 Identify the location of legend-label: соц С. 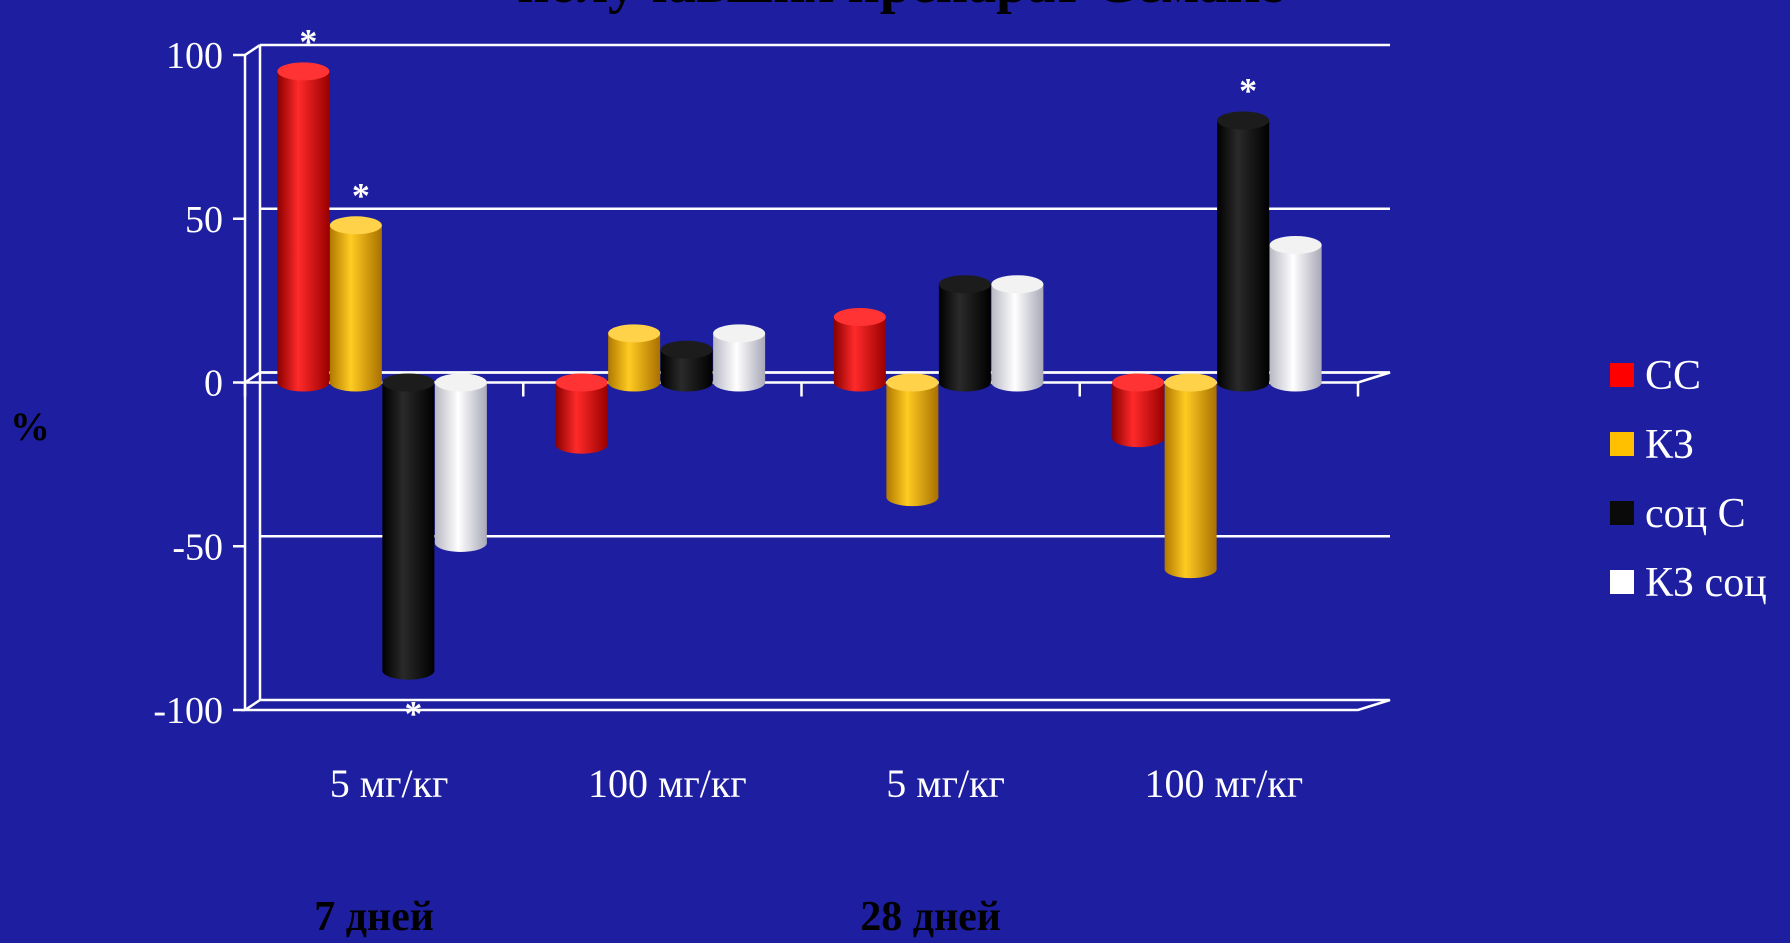
(1695, 514).